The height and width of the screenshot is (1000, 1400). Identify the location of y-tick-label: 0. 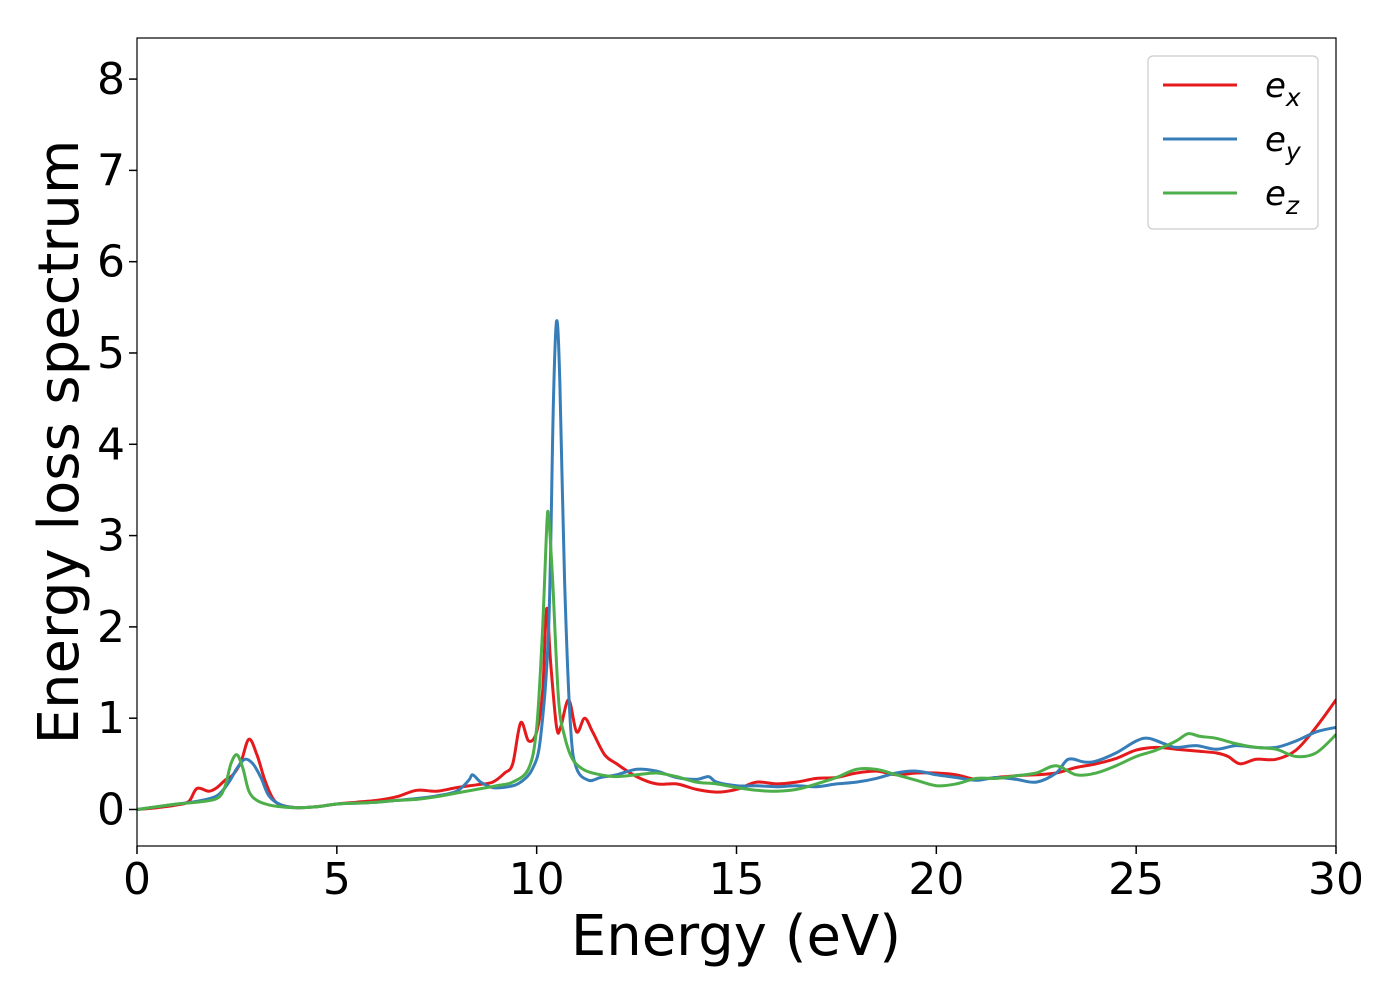
(111, 809).